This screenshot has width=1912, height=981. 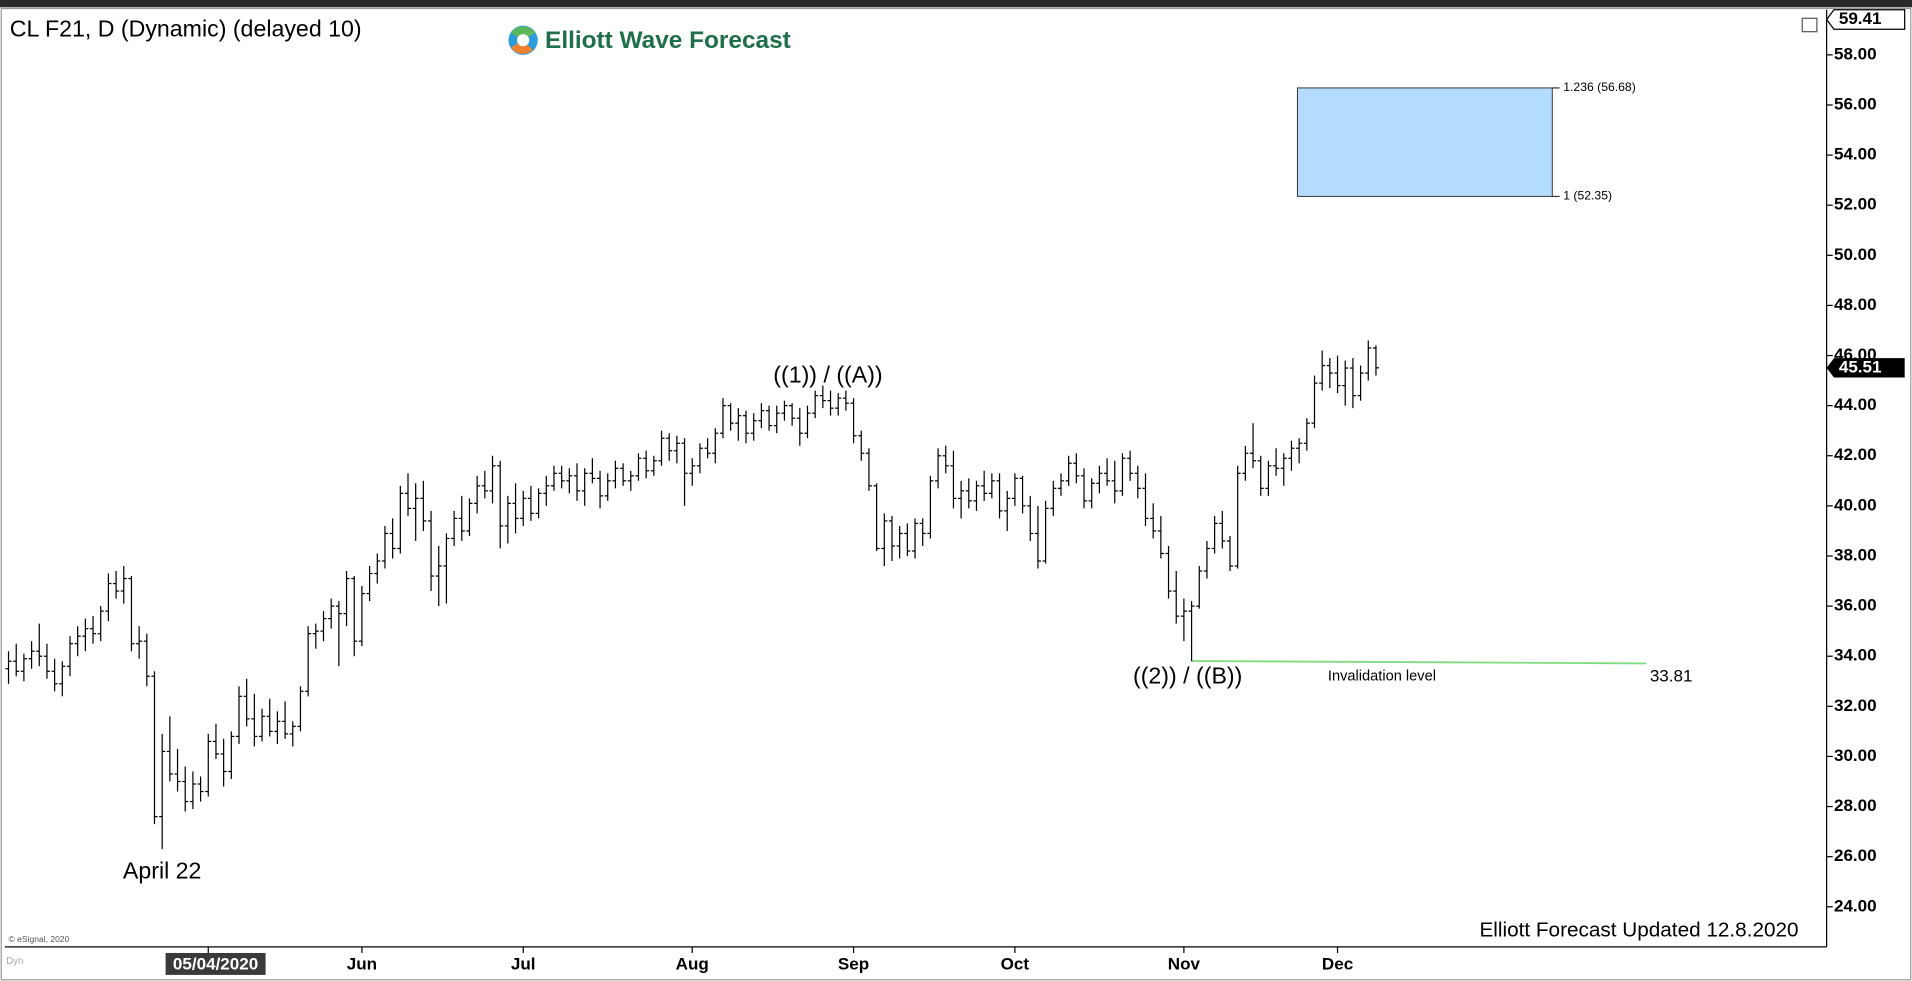 I want to click on invalidation-line, so click(x=1419, y=662).